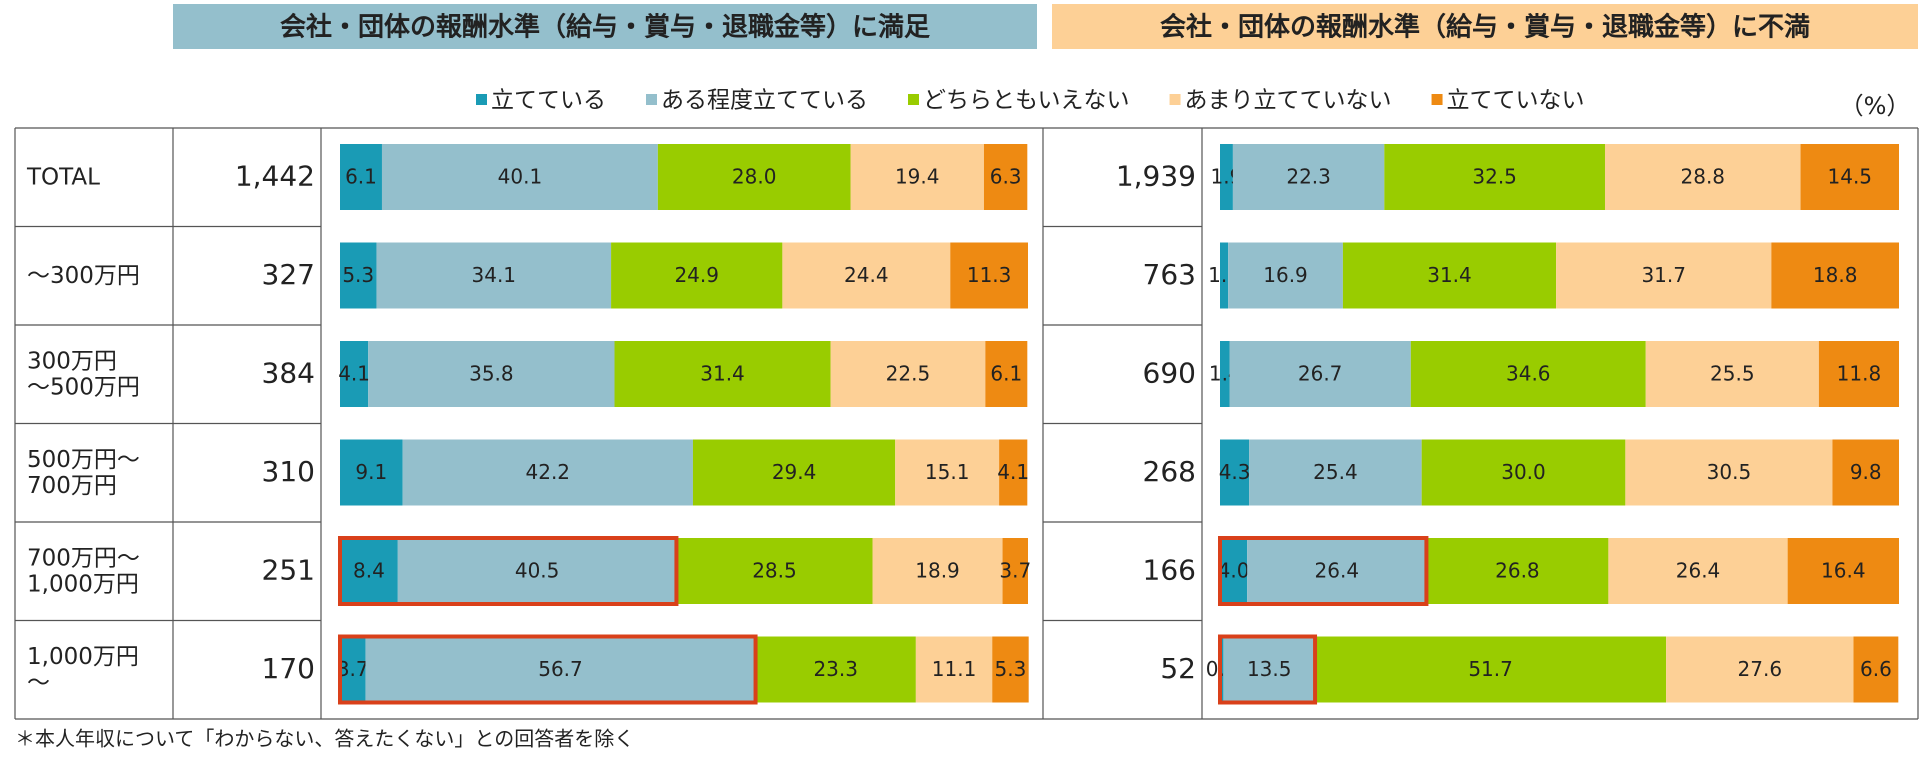 Image resolution: width=1924 pixels, height=763 pixels. I want to click on row-label: 500万円～ 700万円, so click(83, 472).